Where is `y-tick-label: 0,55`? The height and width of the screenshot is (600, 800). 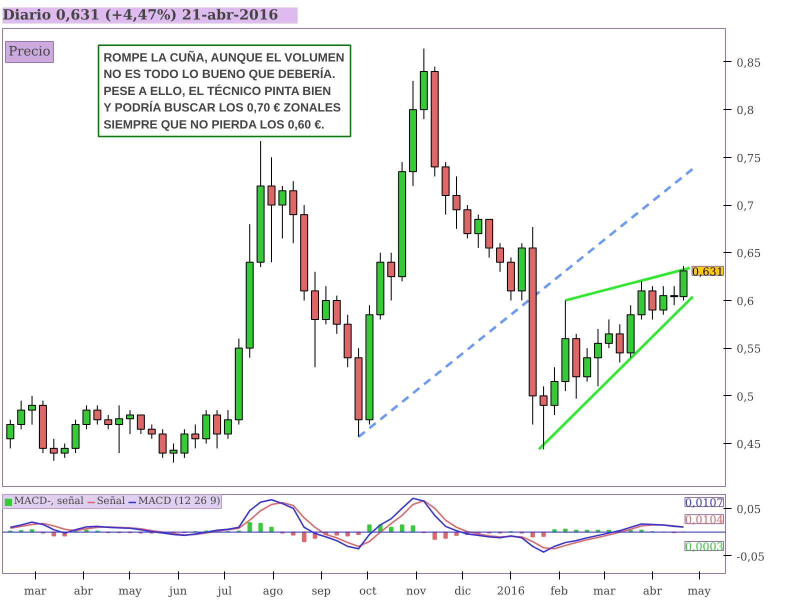
y-tick-label: 0,55 is located at coordinates (748, 349).